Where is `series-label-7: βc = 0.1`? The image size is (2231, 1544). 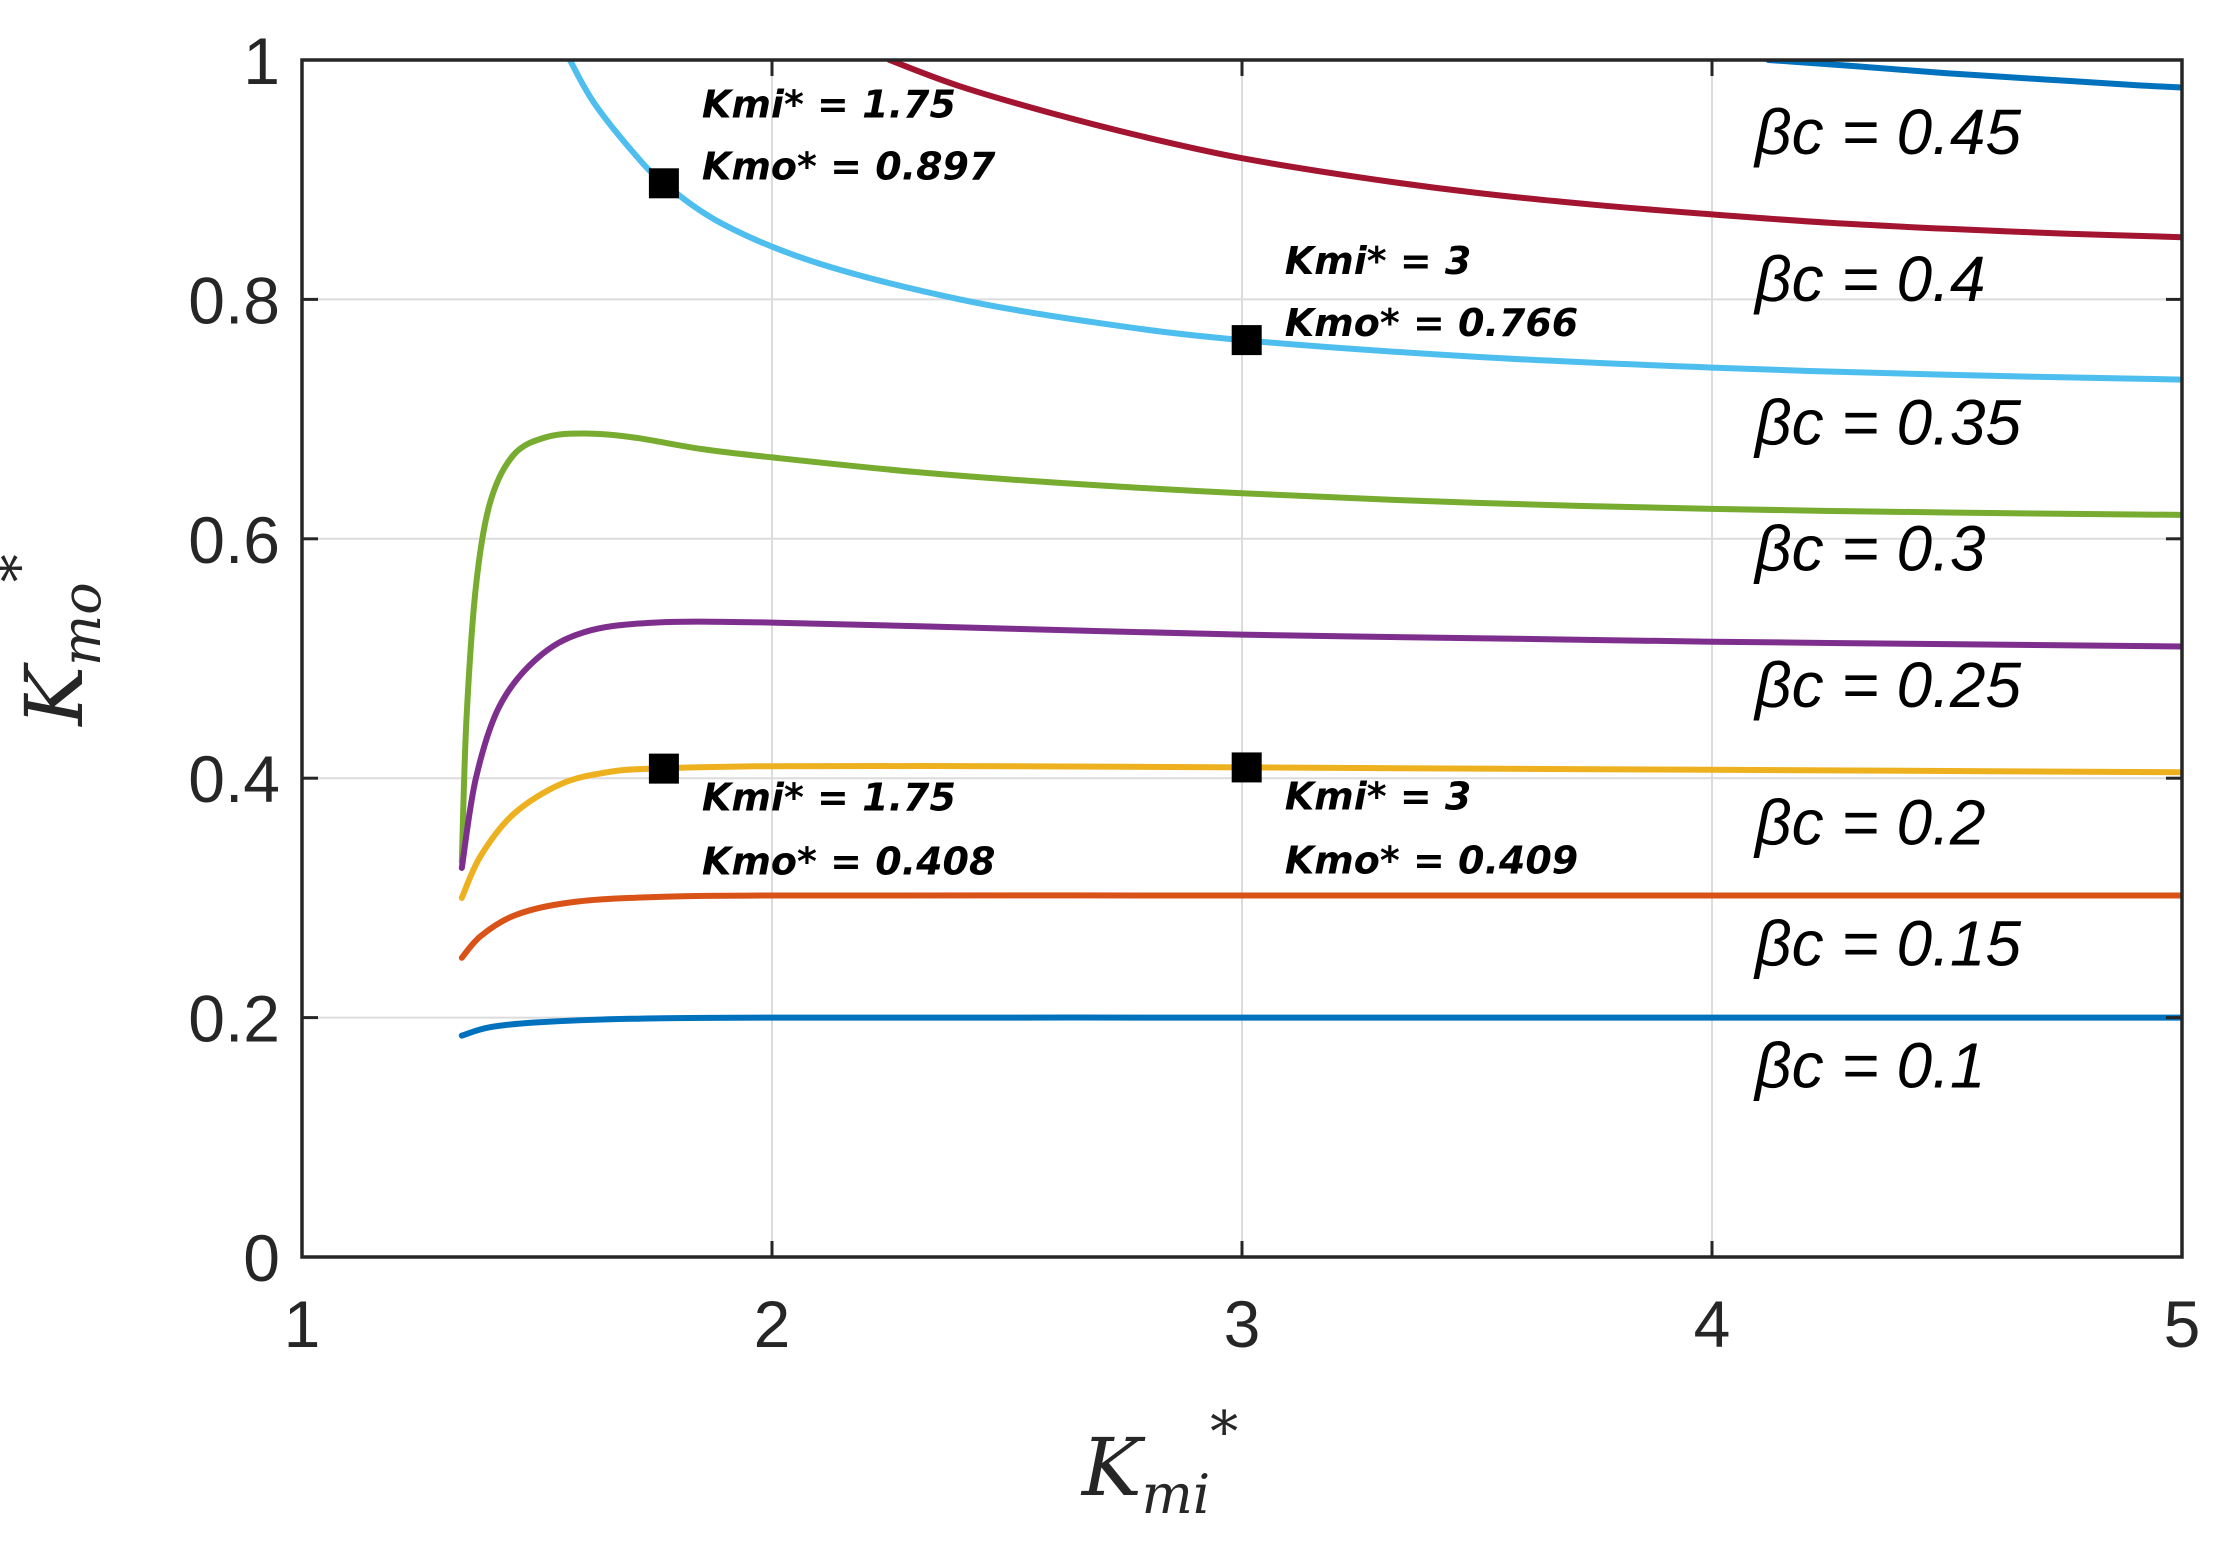
series-label-7: βc = 0.1 is located at coordinates (1869, 1065).